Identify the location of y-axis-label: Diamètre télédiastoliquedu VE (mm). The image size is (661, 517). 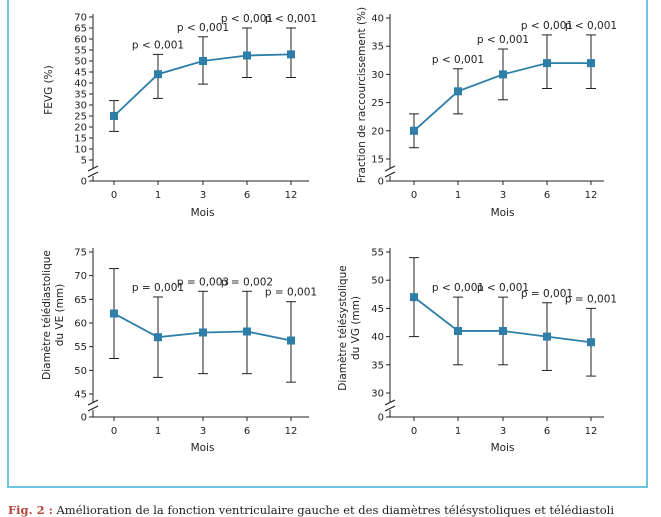
(53, 315).